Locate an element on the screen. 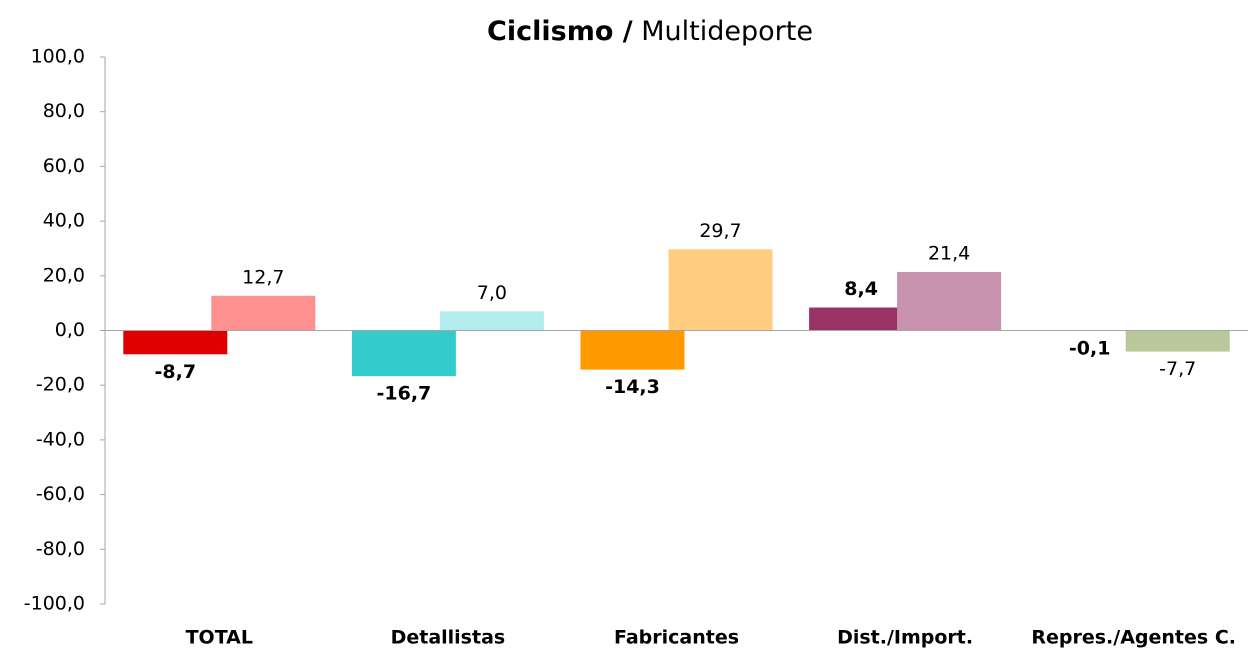 The height and width of the screenshot is (654, 1248). x-tick-label: Dist./Import. is located at coordinates (905, 638).